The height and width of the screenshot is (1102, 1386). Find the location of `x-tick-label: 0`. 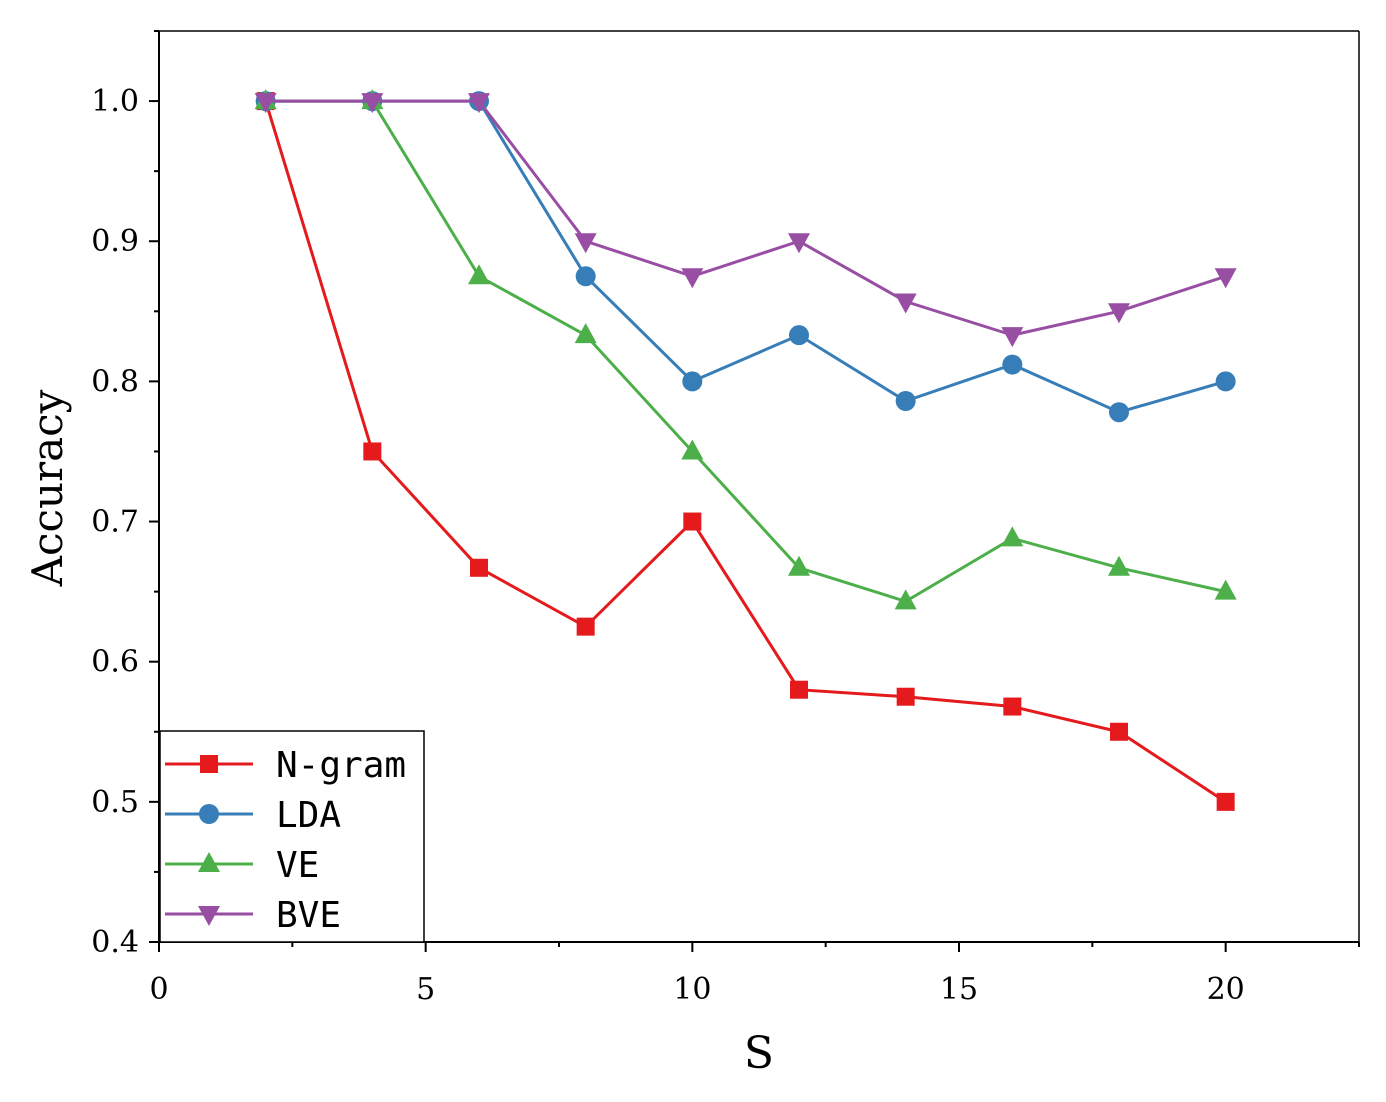

x-tick-label: 0 is located at coordinates (158, 989).